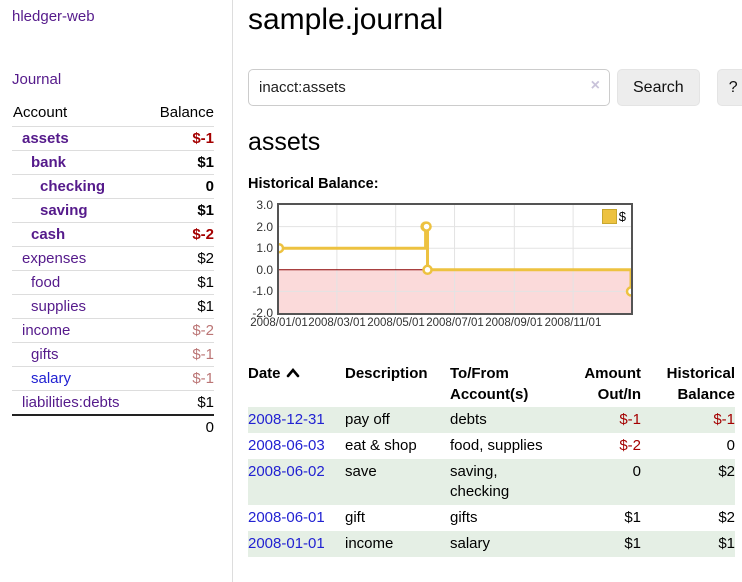 The image size is (742, 582). Describe the element at coordinates (262, 313) in the screenshot. I see `y-axis-tick-label: -2.0` at that location.